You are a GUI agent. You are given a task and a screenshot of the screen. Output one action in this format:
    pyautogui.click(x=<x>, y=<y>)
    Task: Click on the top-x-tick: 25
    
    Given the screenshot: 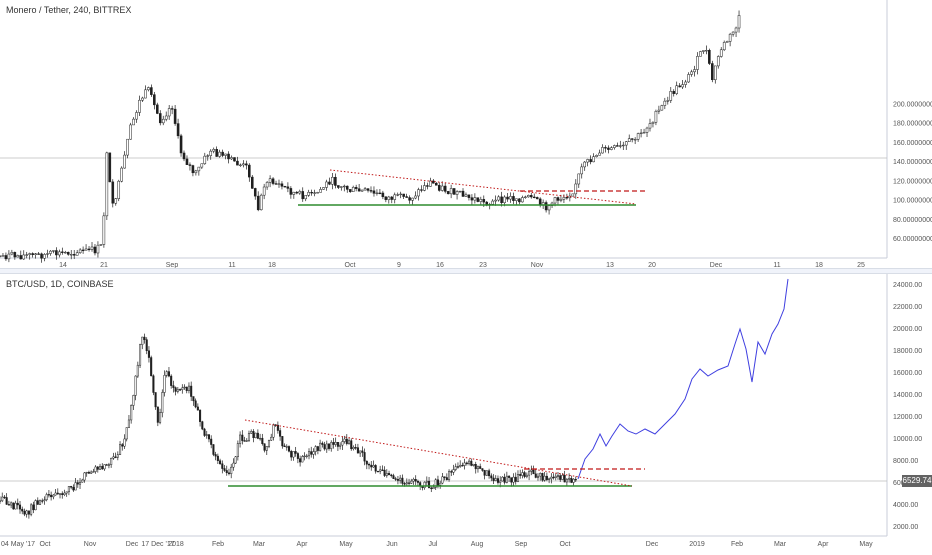 What is the action you would take?
    pyautogui.click(x=861, y=265)
    